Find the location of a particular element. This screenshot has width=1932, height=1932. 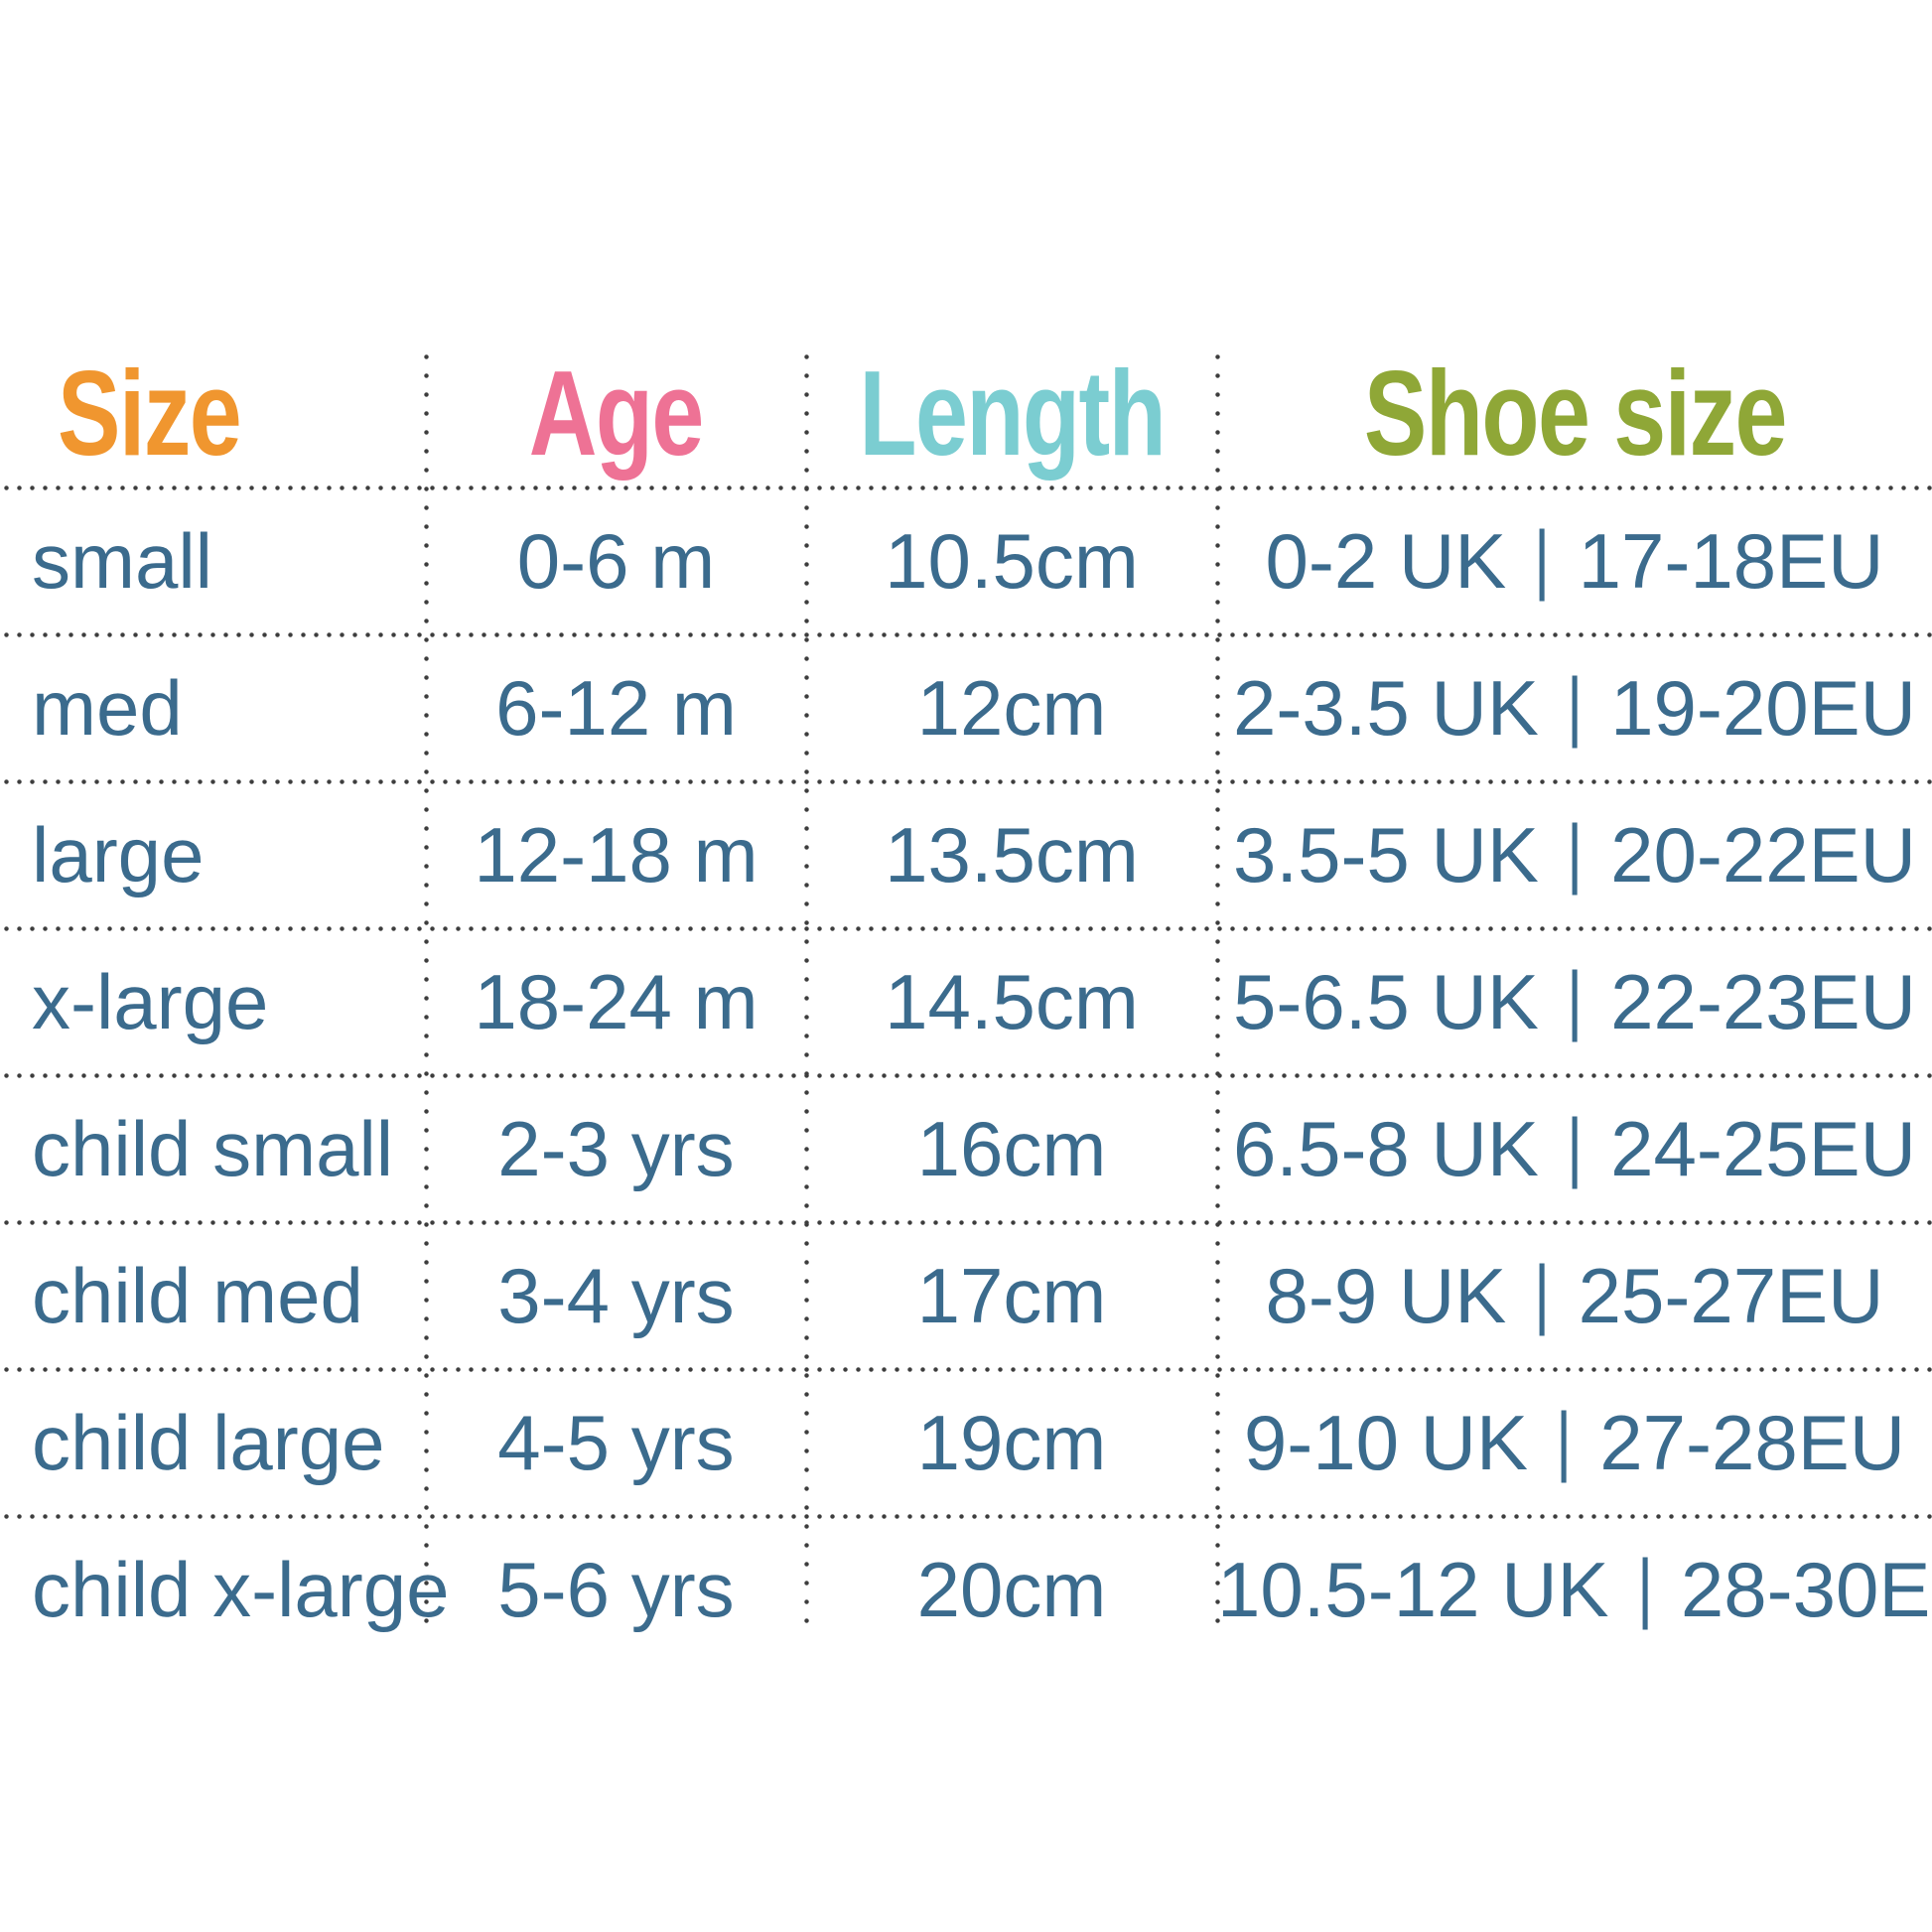

age-cell: 0-6 m is located at coordinates (616, 561).